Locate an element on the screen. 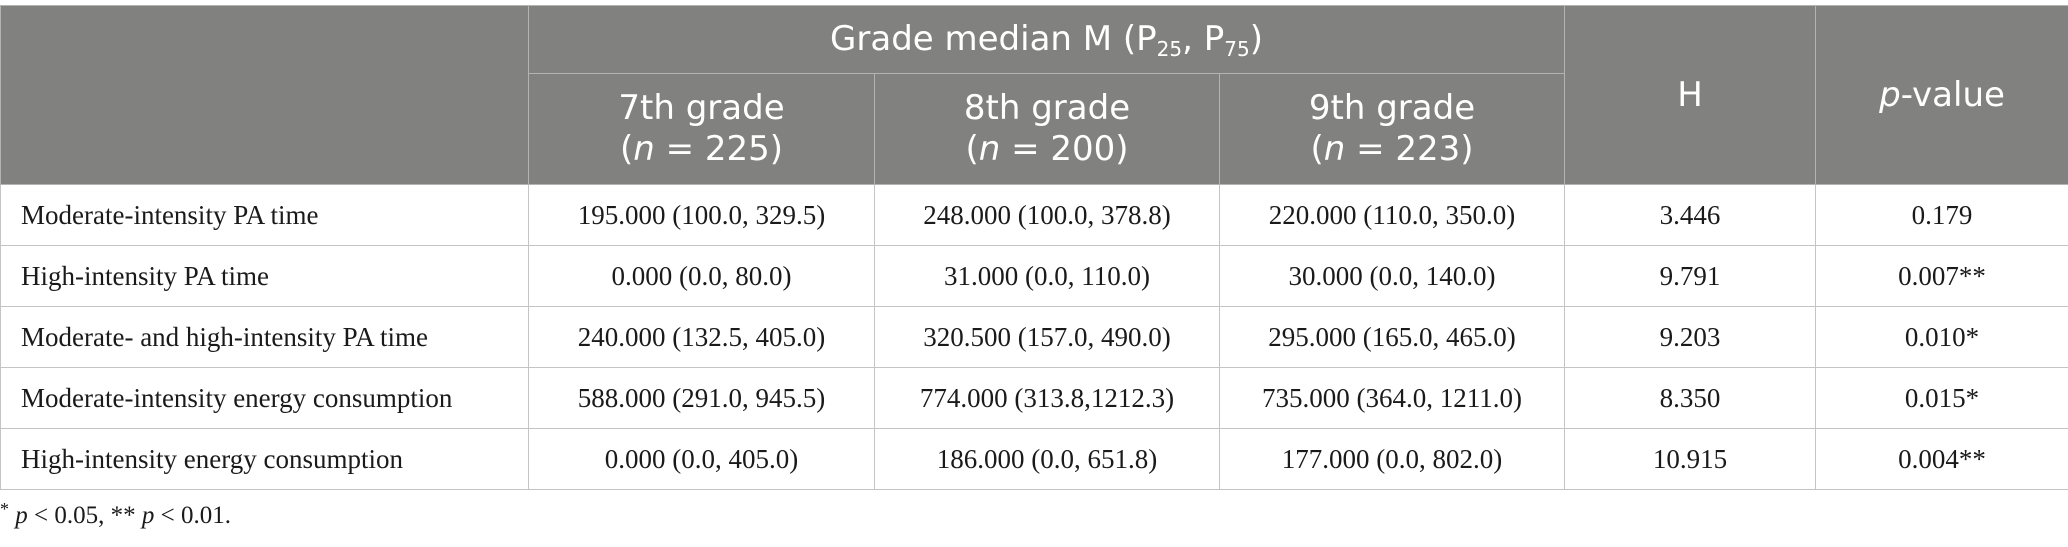  header-grade-9: 9th grade (n = 223) is located at coordinates (1392, 129).